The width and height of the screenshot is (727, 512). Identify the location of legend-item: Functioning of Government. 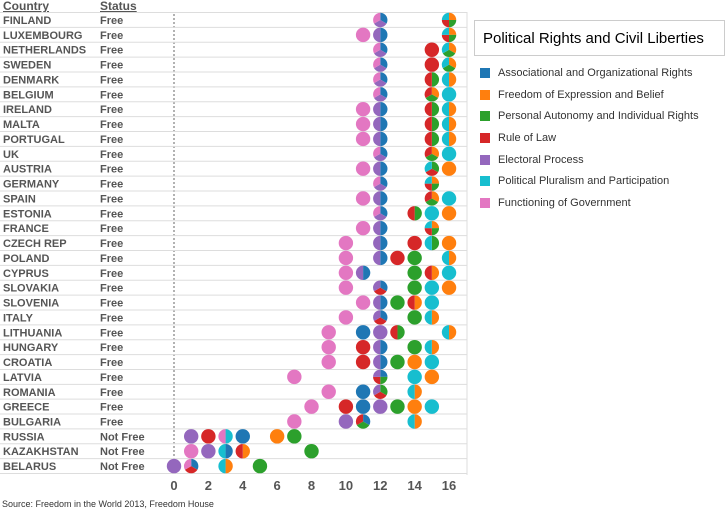
(602, 203).